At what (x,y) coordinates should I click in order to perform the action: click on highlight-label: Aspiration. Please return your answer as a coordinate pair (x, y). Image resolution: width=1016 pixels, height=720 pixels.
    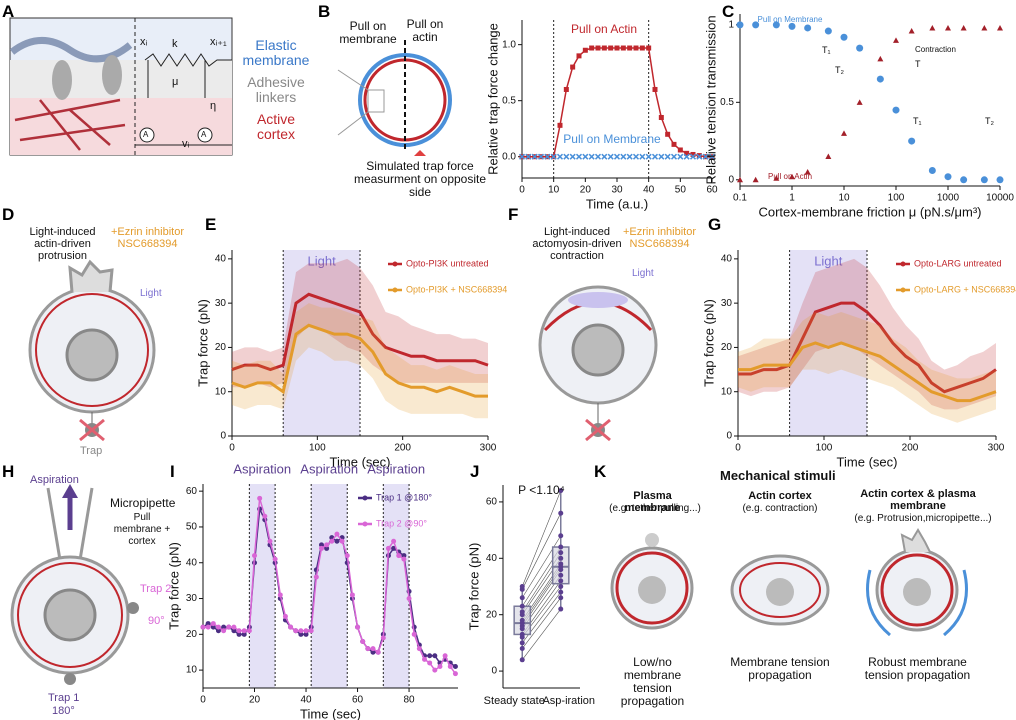
    Looking at the image, I should click on (262, 468).